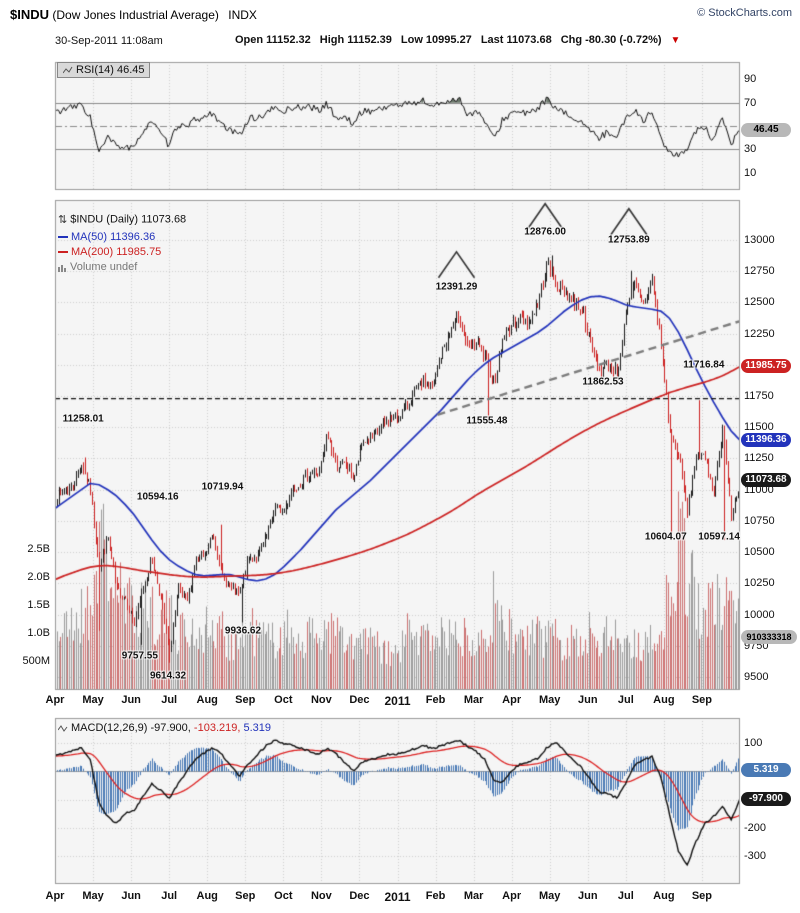 Image resolution: width=800 pixels, height=913 pixels. I want to click on price-axis-label: 10250, so click(759, 583).